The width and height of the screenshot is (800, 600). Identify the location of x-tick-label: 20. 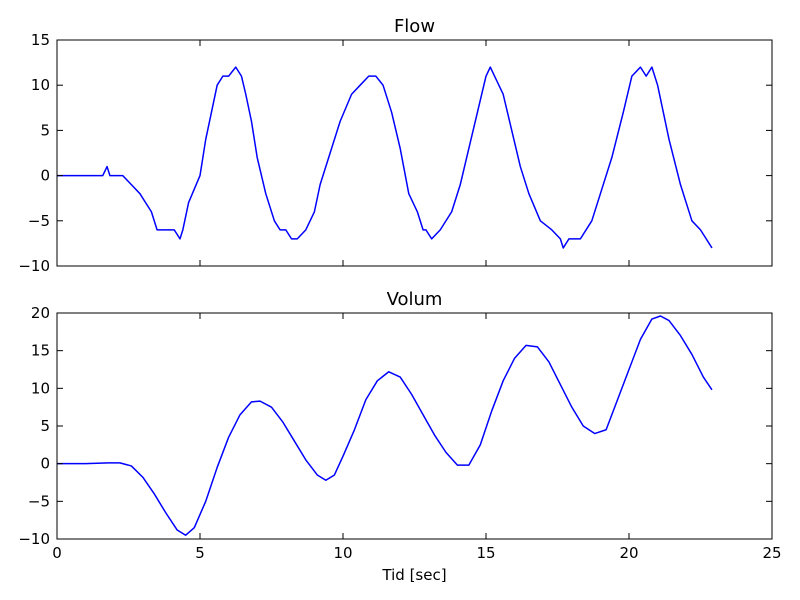
(628, 553).